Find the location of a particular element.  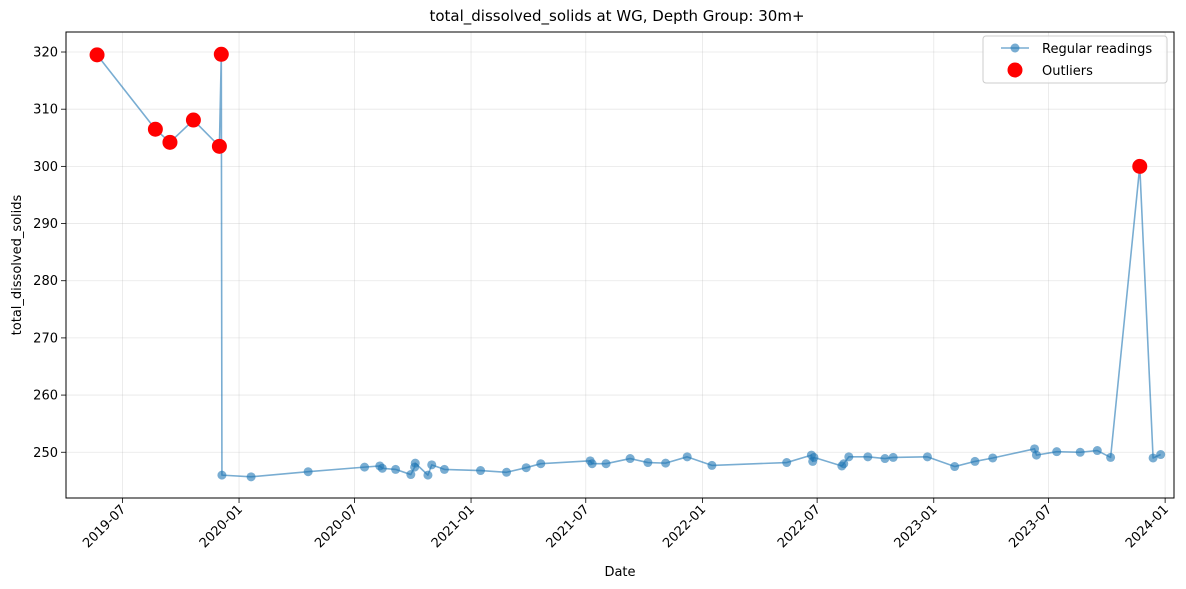

legend-regular-label: Regular readings is located at coordinates (1097, 49).